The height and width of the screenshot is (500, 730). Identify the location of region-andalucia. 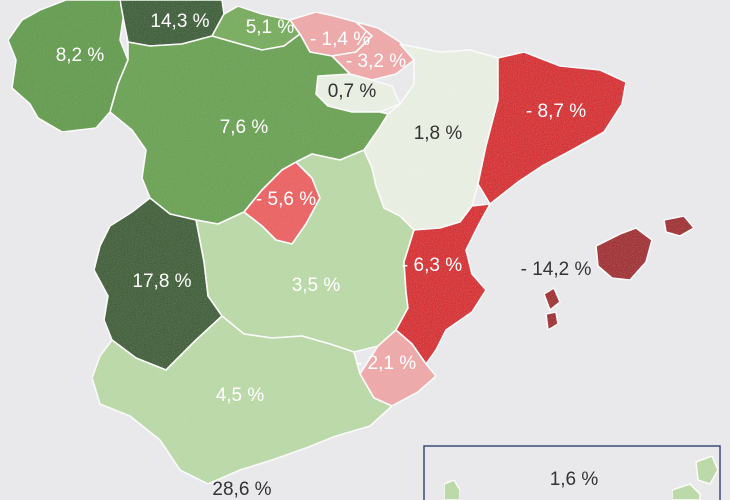
(242, 400).